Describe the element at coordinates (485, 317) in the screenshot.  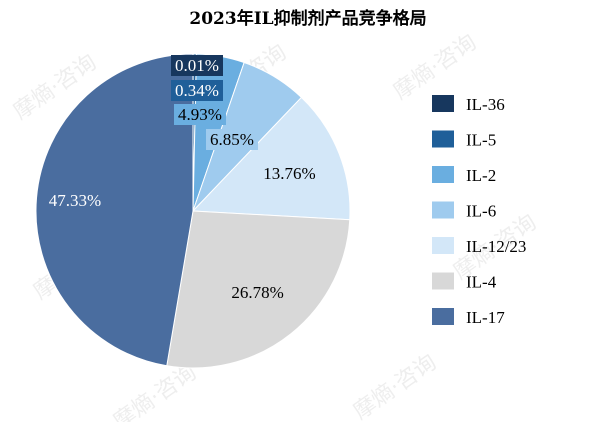
I see `legend-label-il-17: IL-17` at that location.